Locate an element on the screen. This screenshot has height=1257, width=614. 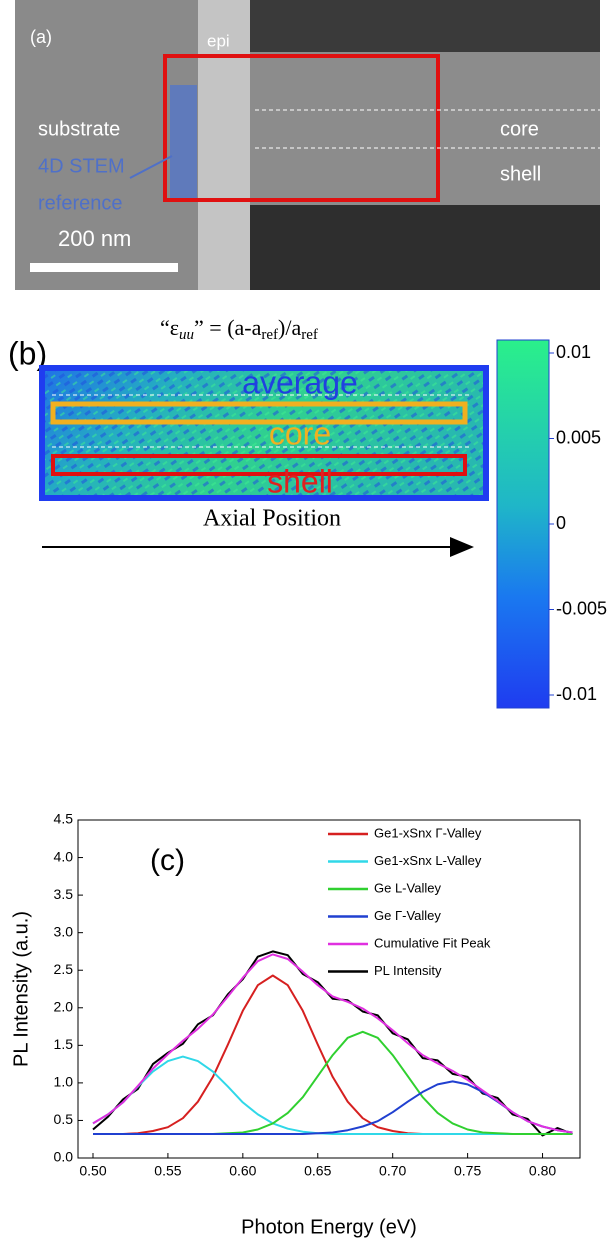
y-tick-label: 3.0 is located at coordinates (64, 931).